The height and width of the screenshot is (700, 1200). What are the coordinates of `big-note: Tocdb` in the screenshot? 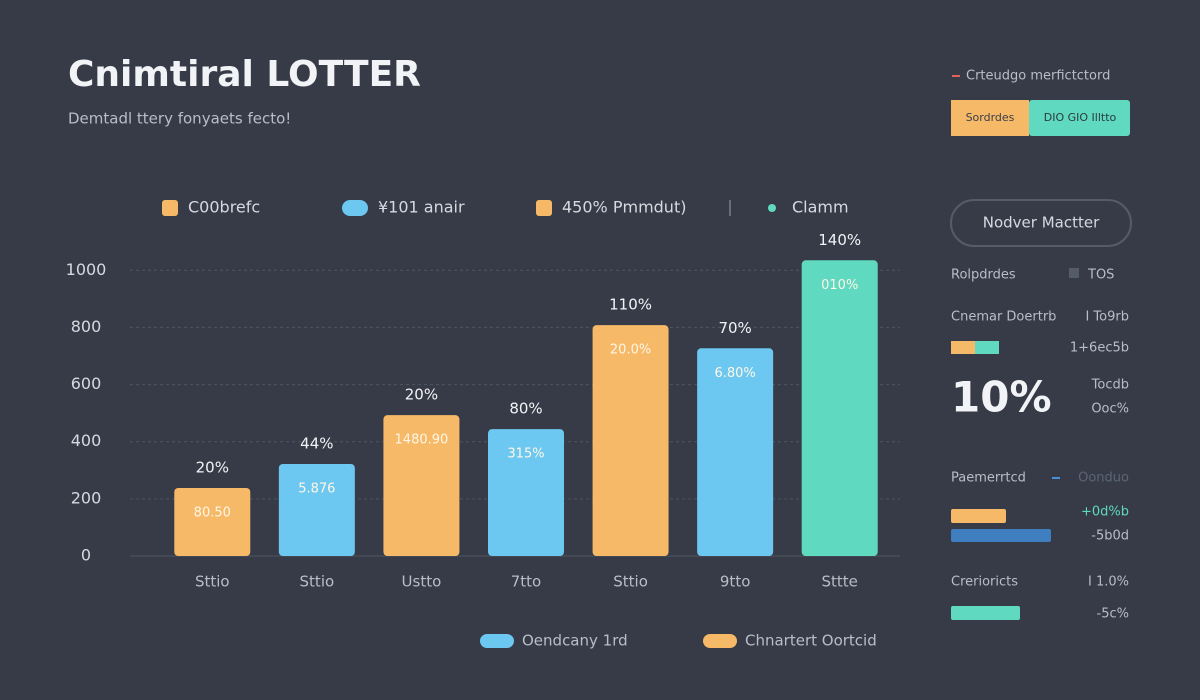 It's located at (1110, 385).